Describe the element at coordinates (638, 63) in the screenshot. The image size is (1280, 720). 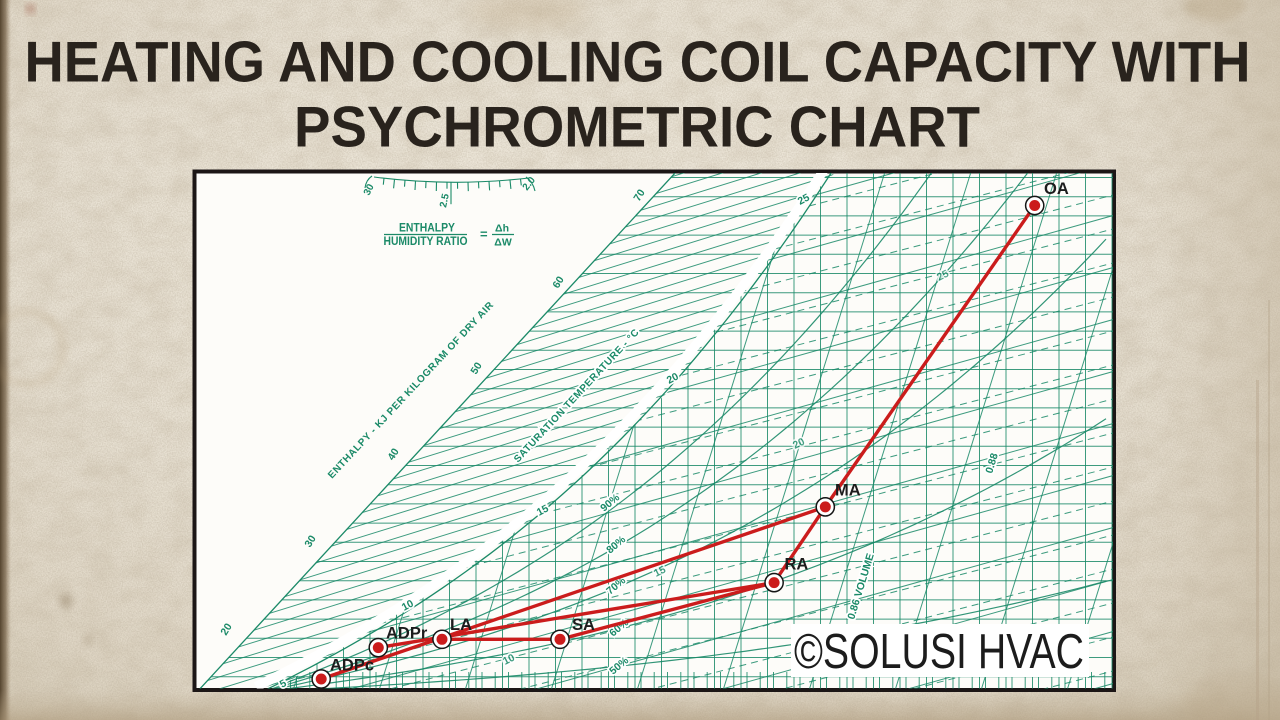
I see `svg-text:HEATING AND COOLING COIL CAPAC: HEATING AND COOLING COIL CAPACITY WITH` at that location.